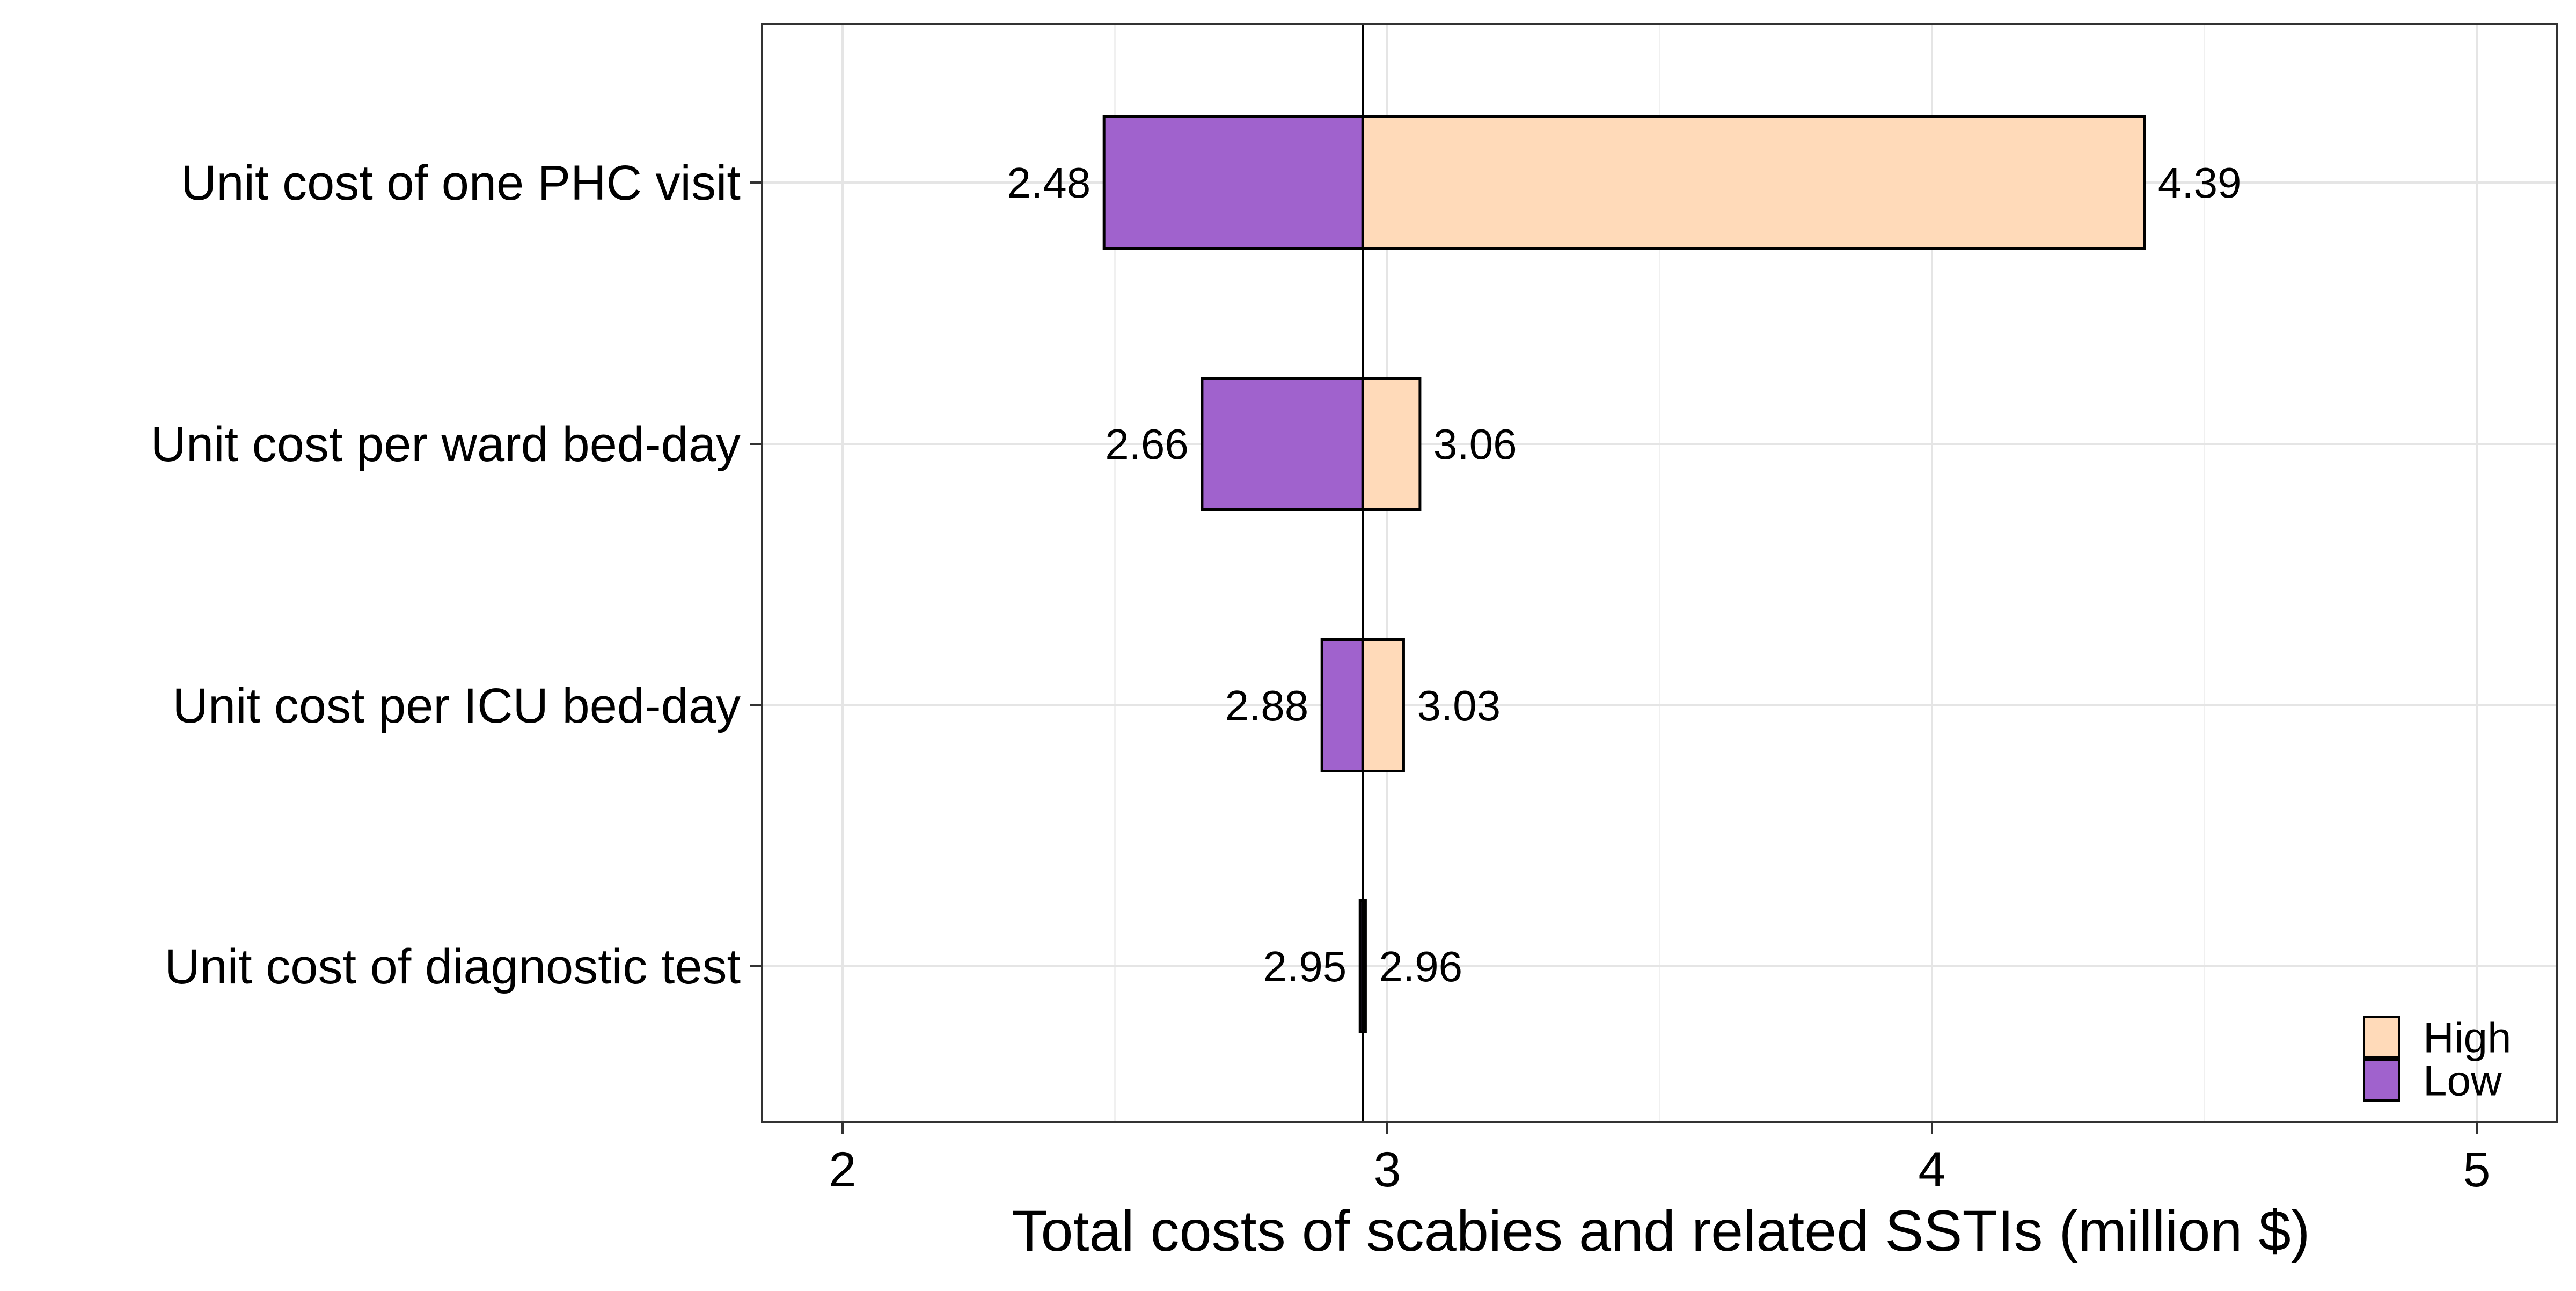 The width and height of the screenshot is (2576, 1291). I want to click on value-label-low: 2.95, so click(1305, 966).